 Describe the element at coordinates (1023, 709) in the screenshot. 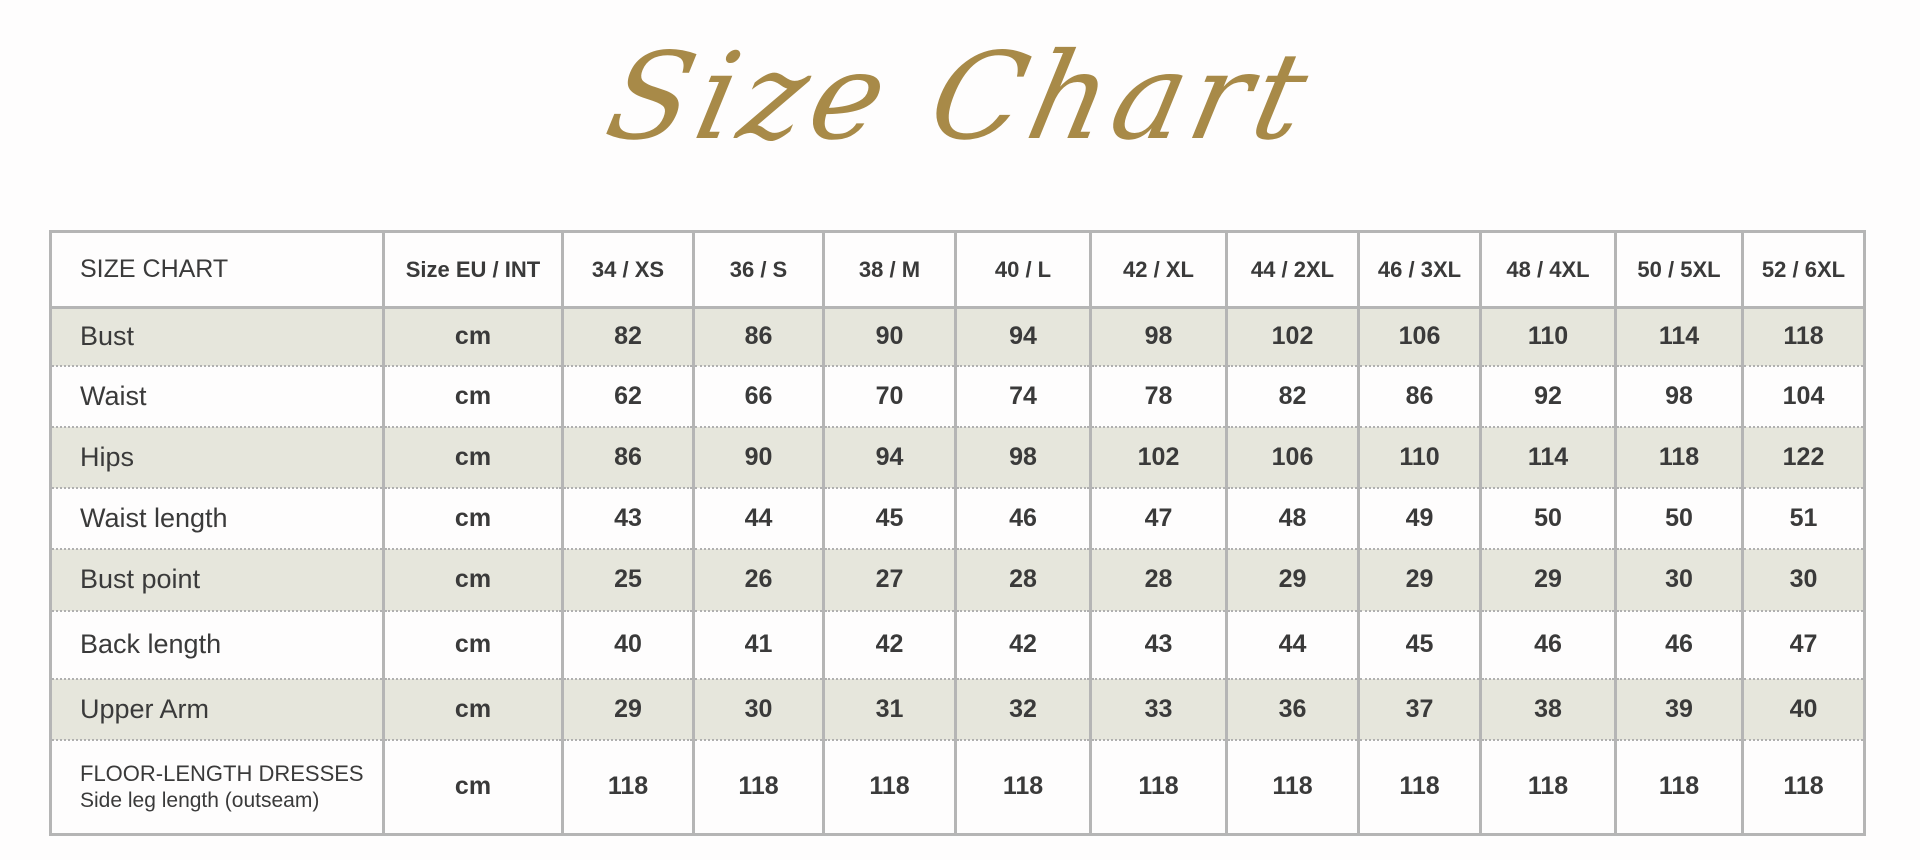

I see `value-cell: 32` at that location.